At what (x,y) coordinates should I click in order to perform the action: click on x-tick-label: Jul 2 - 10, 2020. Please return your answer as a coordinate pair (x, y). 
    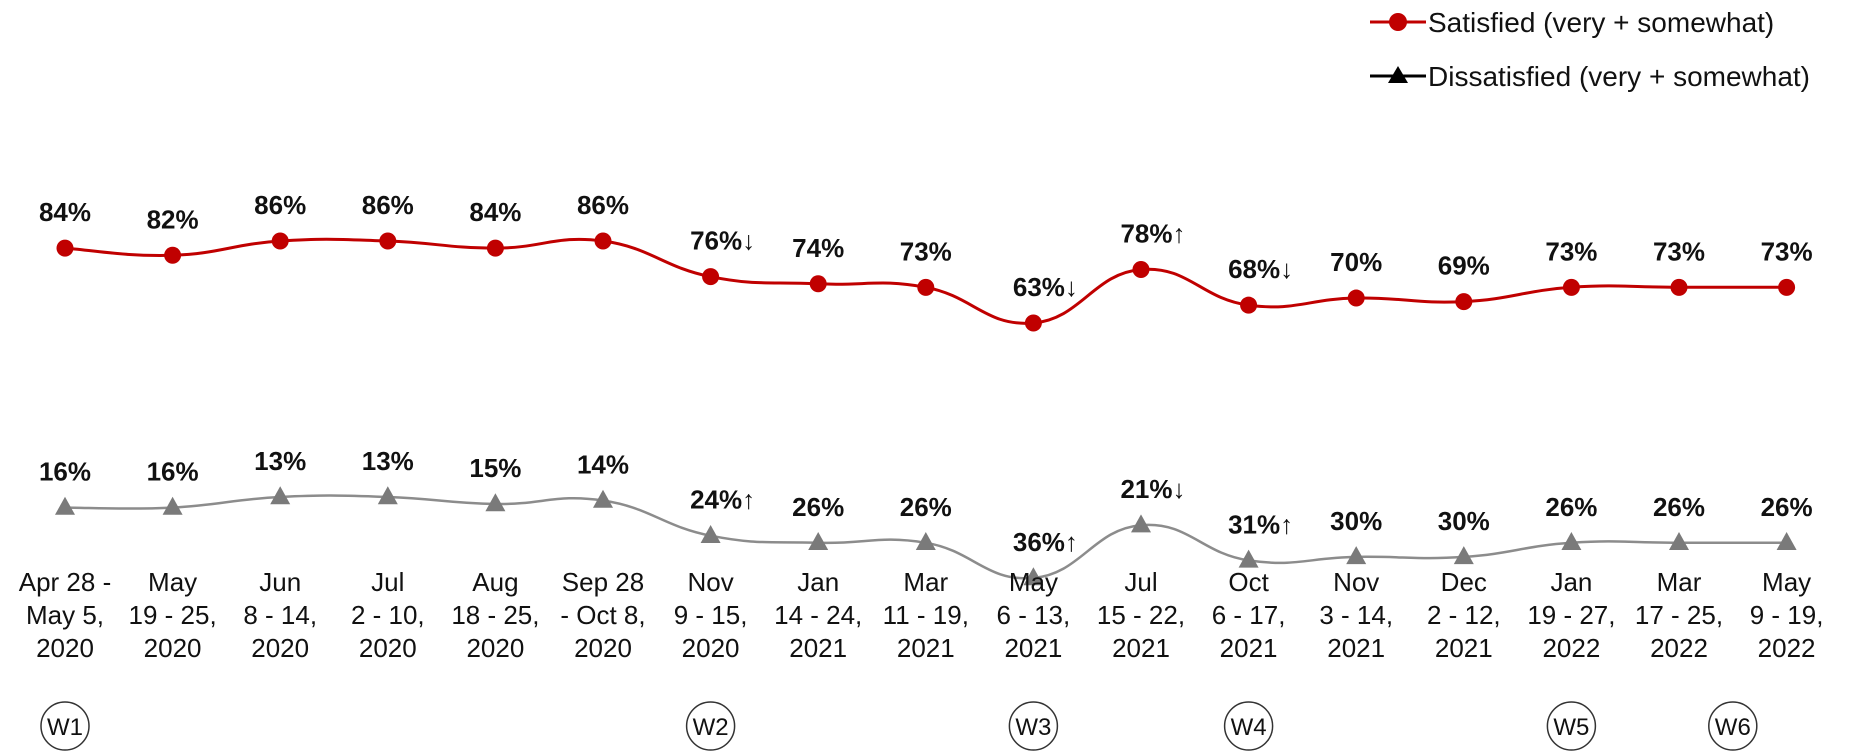
    Looking at the image, I should click on (388, 615).